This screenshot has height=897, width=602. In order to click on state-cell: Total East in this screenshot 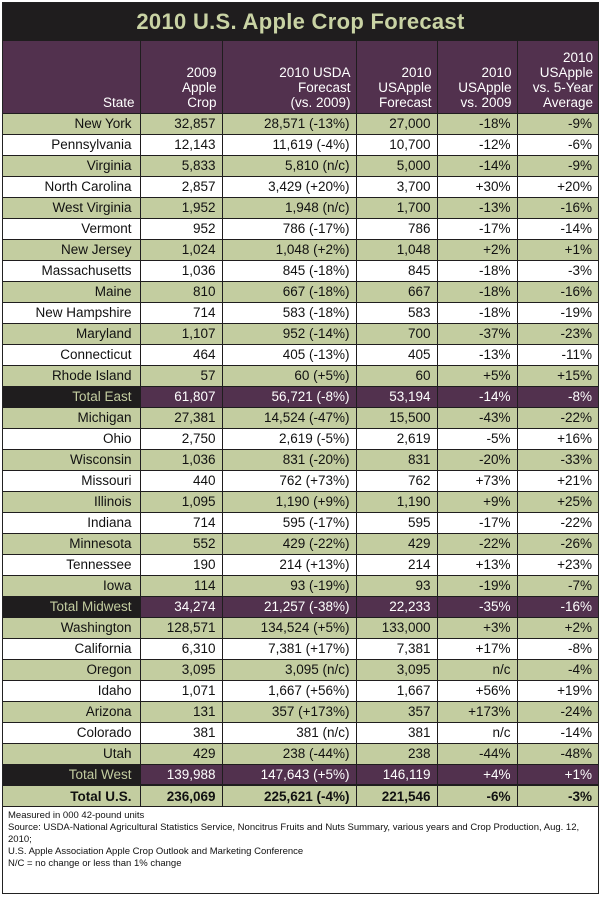, I will do `click(71, 396)`.